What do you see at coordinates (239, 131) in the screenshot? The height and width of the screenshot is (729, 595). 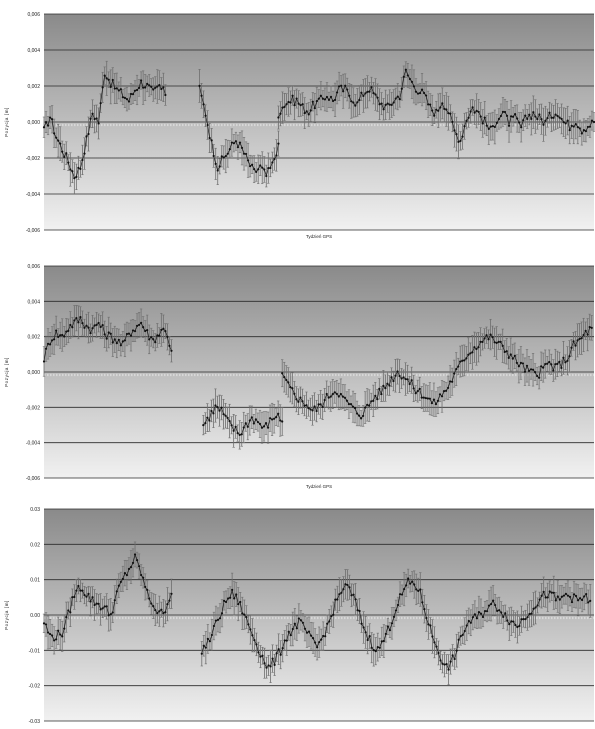 I see `series-line` at bounding box center [239, 131].